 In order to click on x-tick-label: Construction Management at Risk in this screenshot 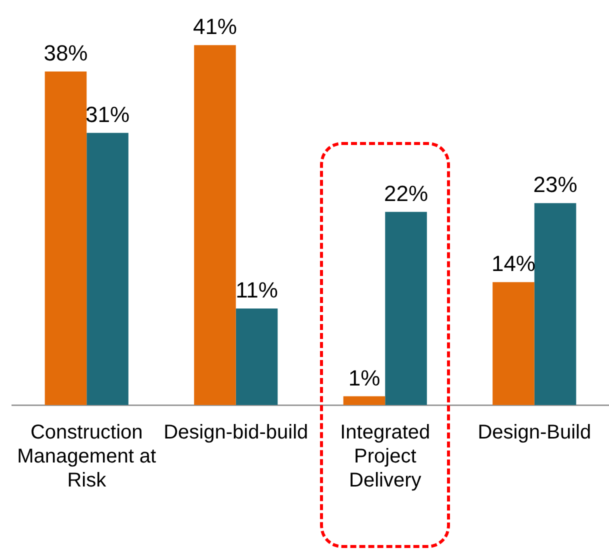, I will do `click(87, 457)`.